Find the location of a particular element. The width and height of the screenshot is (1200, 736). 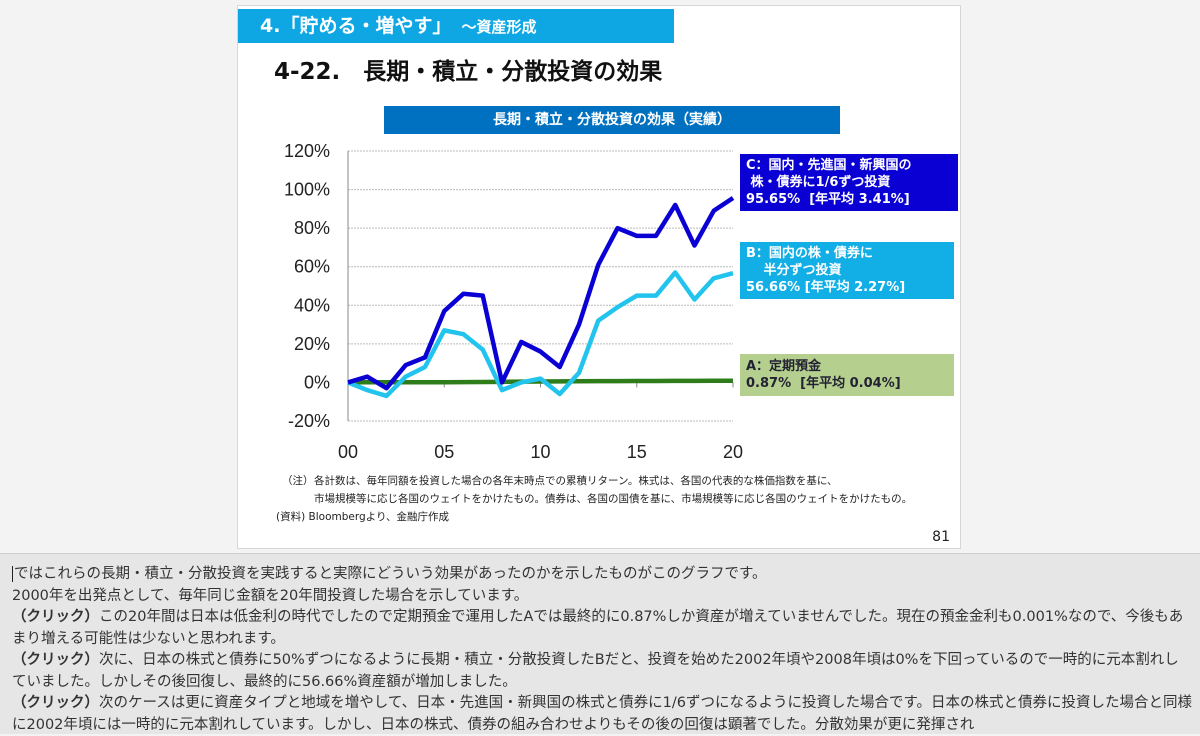

legend-series-a: A：定期預金 0.87% [年平均 0.04%] is located at coordinates (847, 375).